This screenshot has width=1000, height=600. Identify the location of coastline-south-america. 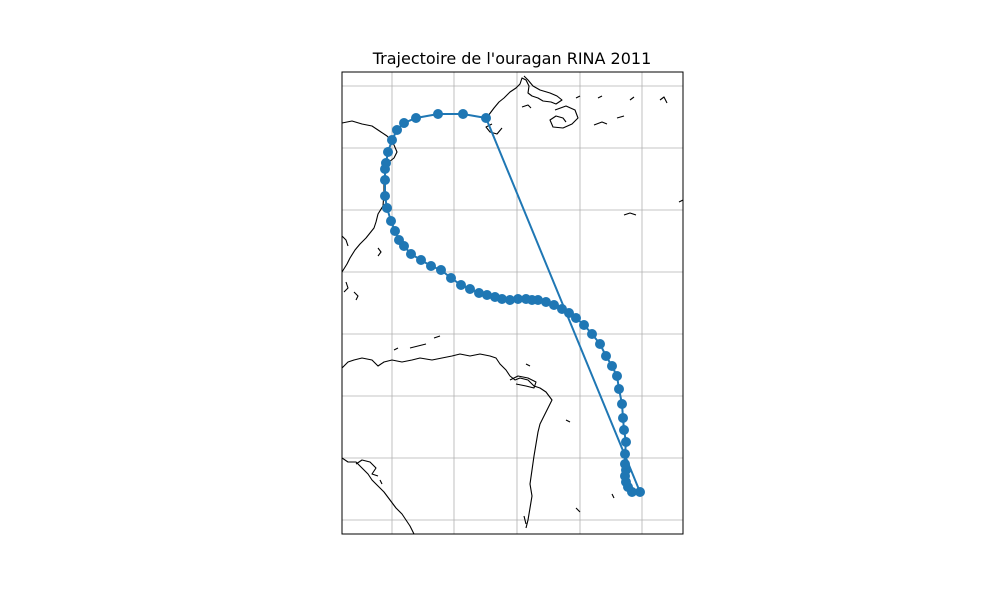
(447, 441).